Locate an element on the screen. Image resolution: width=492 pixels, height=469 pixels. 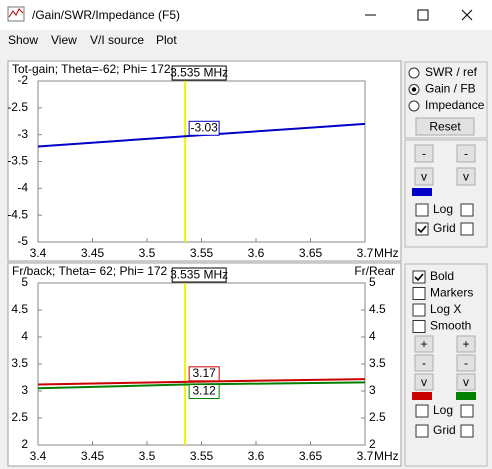
button-label: Reset is located at coordinates (445, 127).